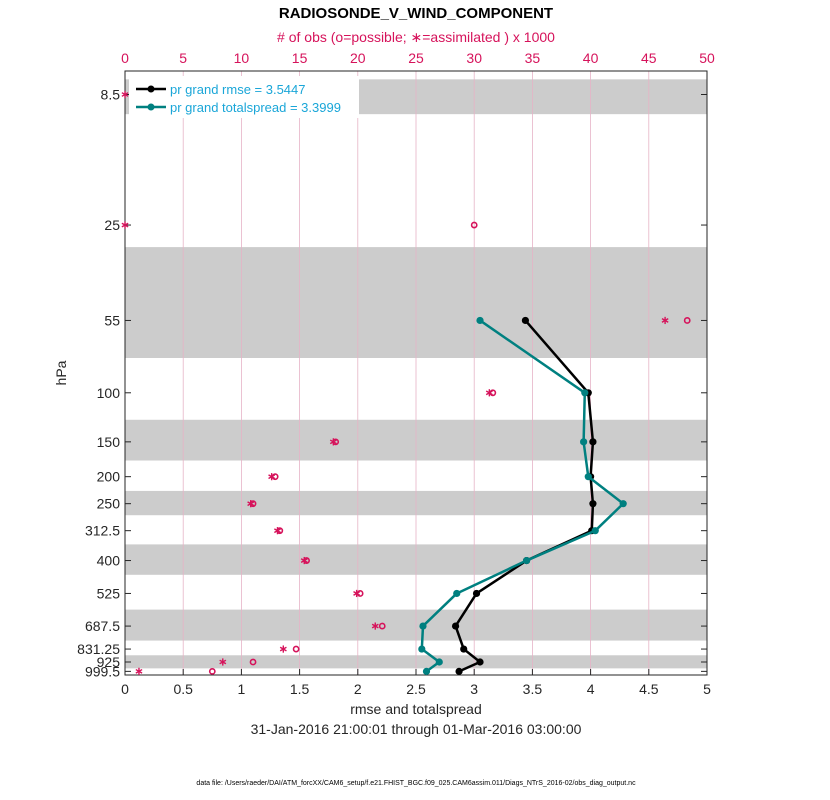 The height and width of the screenshot is (800, 830). Describe the element at coordinates (151, 89) in the screenshot. I see `legend-marker-rmse` at that location.